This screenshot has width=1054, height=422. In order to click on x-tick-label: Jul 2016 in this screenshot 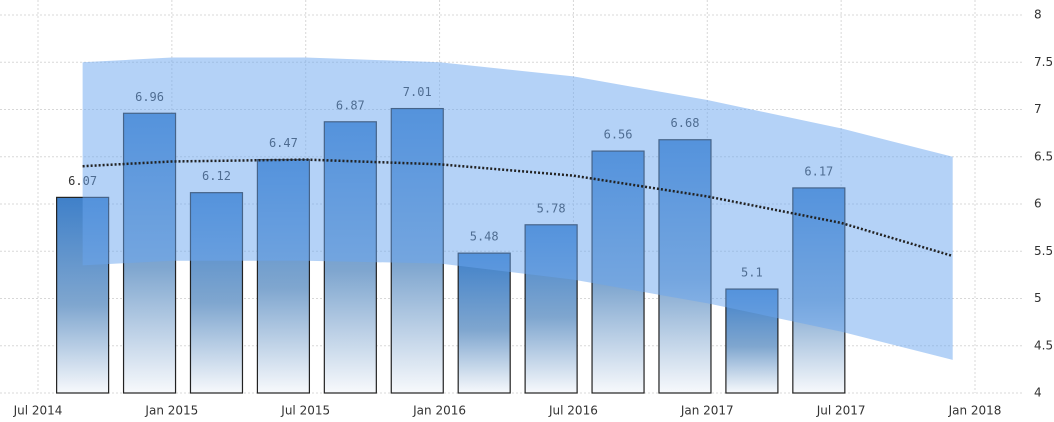, I will do `click(573, 411)`.